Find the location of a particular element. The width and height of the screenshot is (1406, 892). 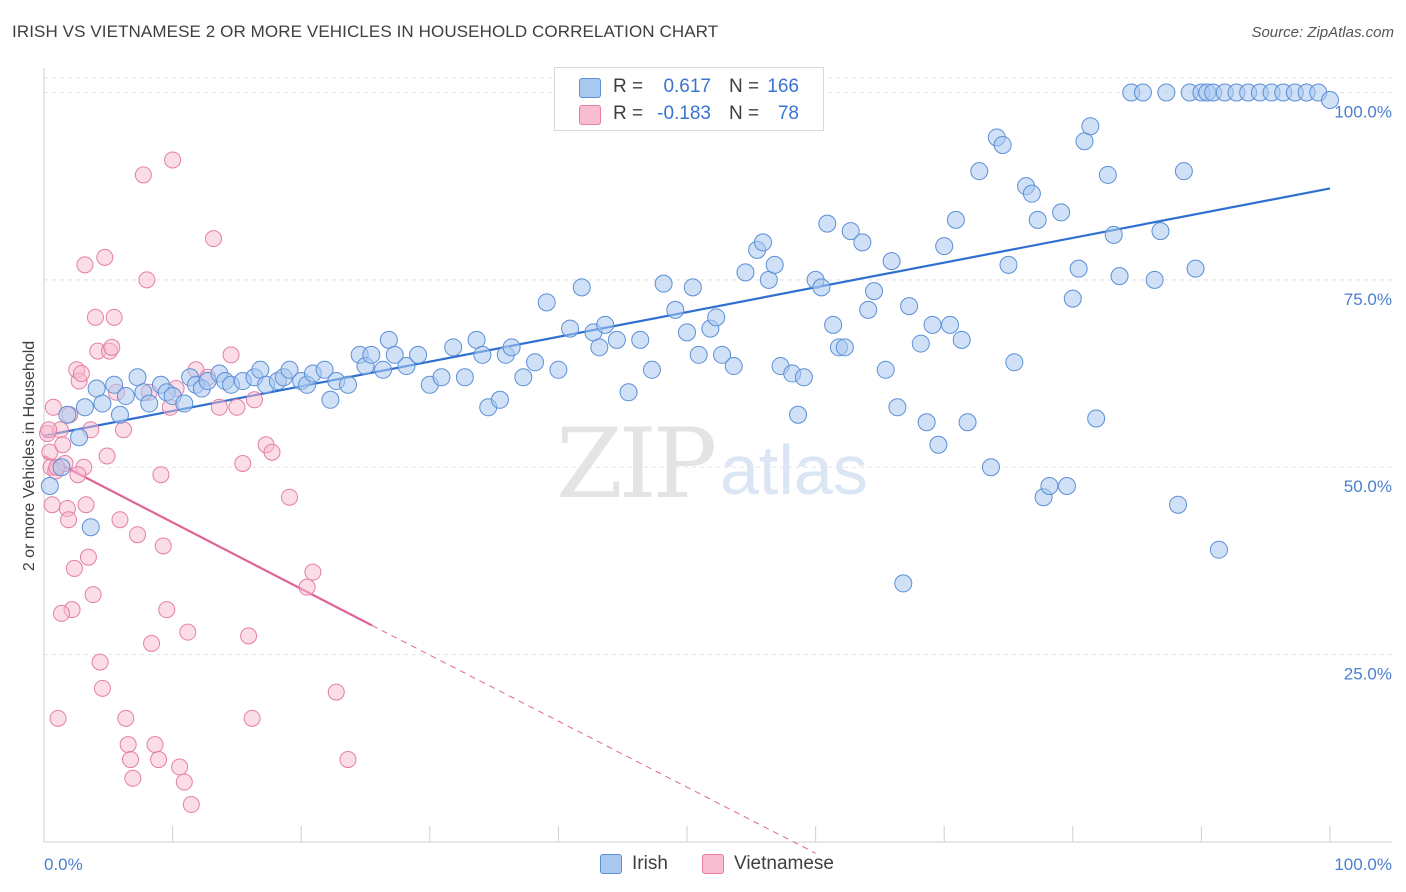

y-axis-label: 2 or more Vehicles in Household is located at coordinates (29, 456).